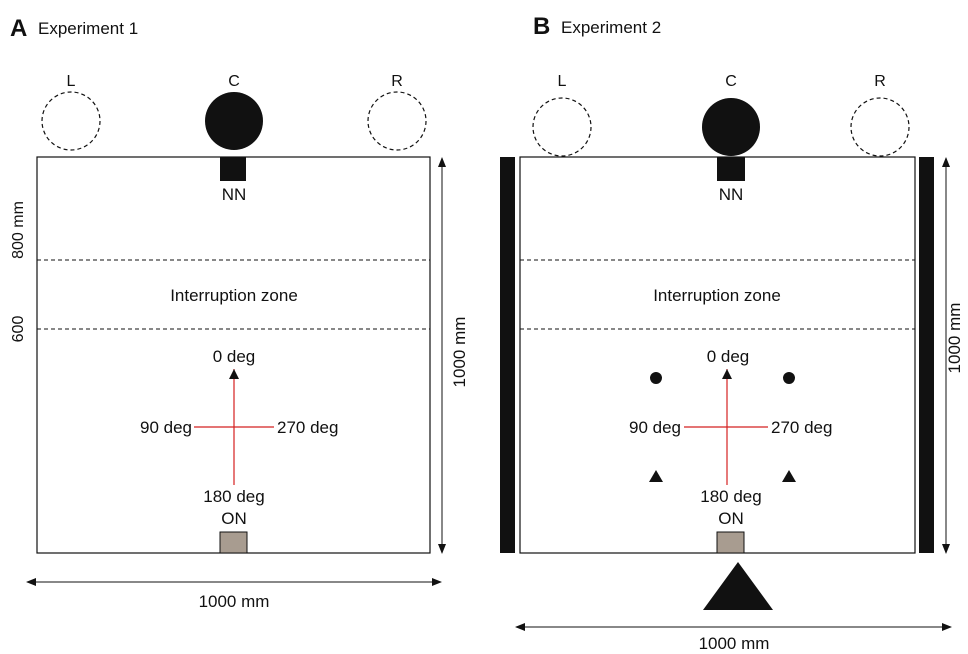 This screenshot has height=654, width=968. I want to click on observer-triangle, so click(738, 586).